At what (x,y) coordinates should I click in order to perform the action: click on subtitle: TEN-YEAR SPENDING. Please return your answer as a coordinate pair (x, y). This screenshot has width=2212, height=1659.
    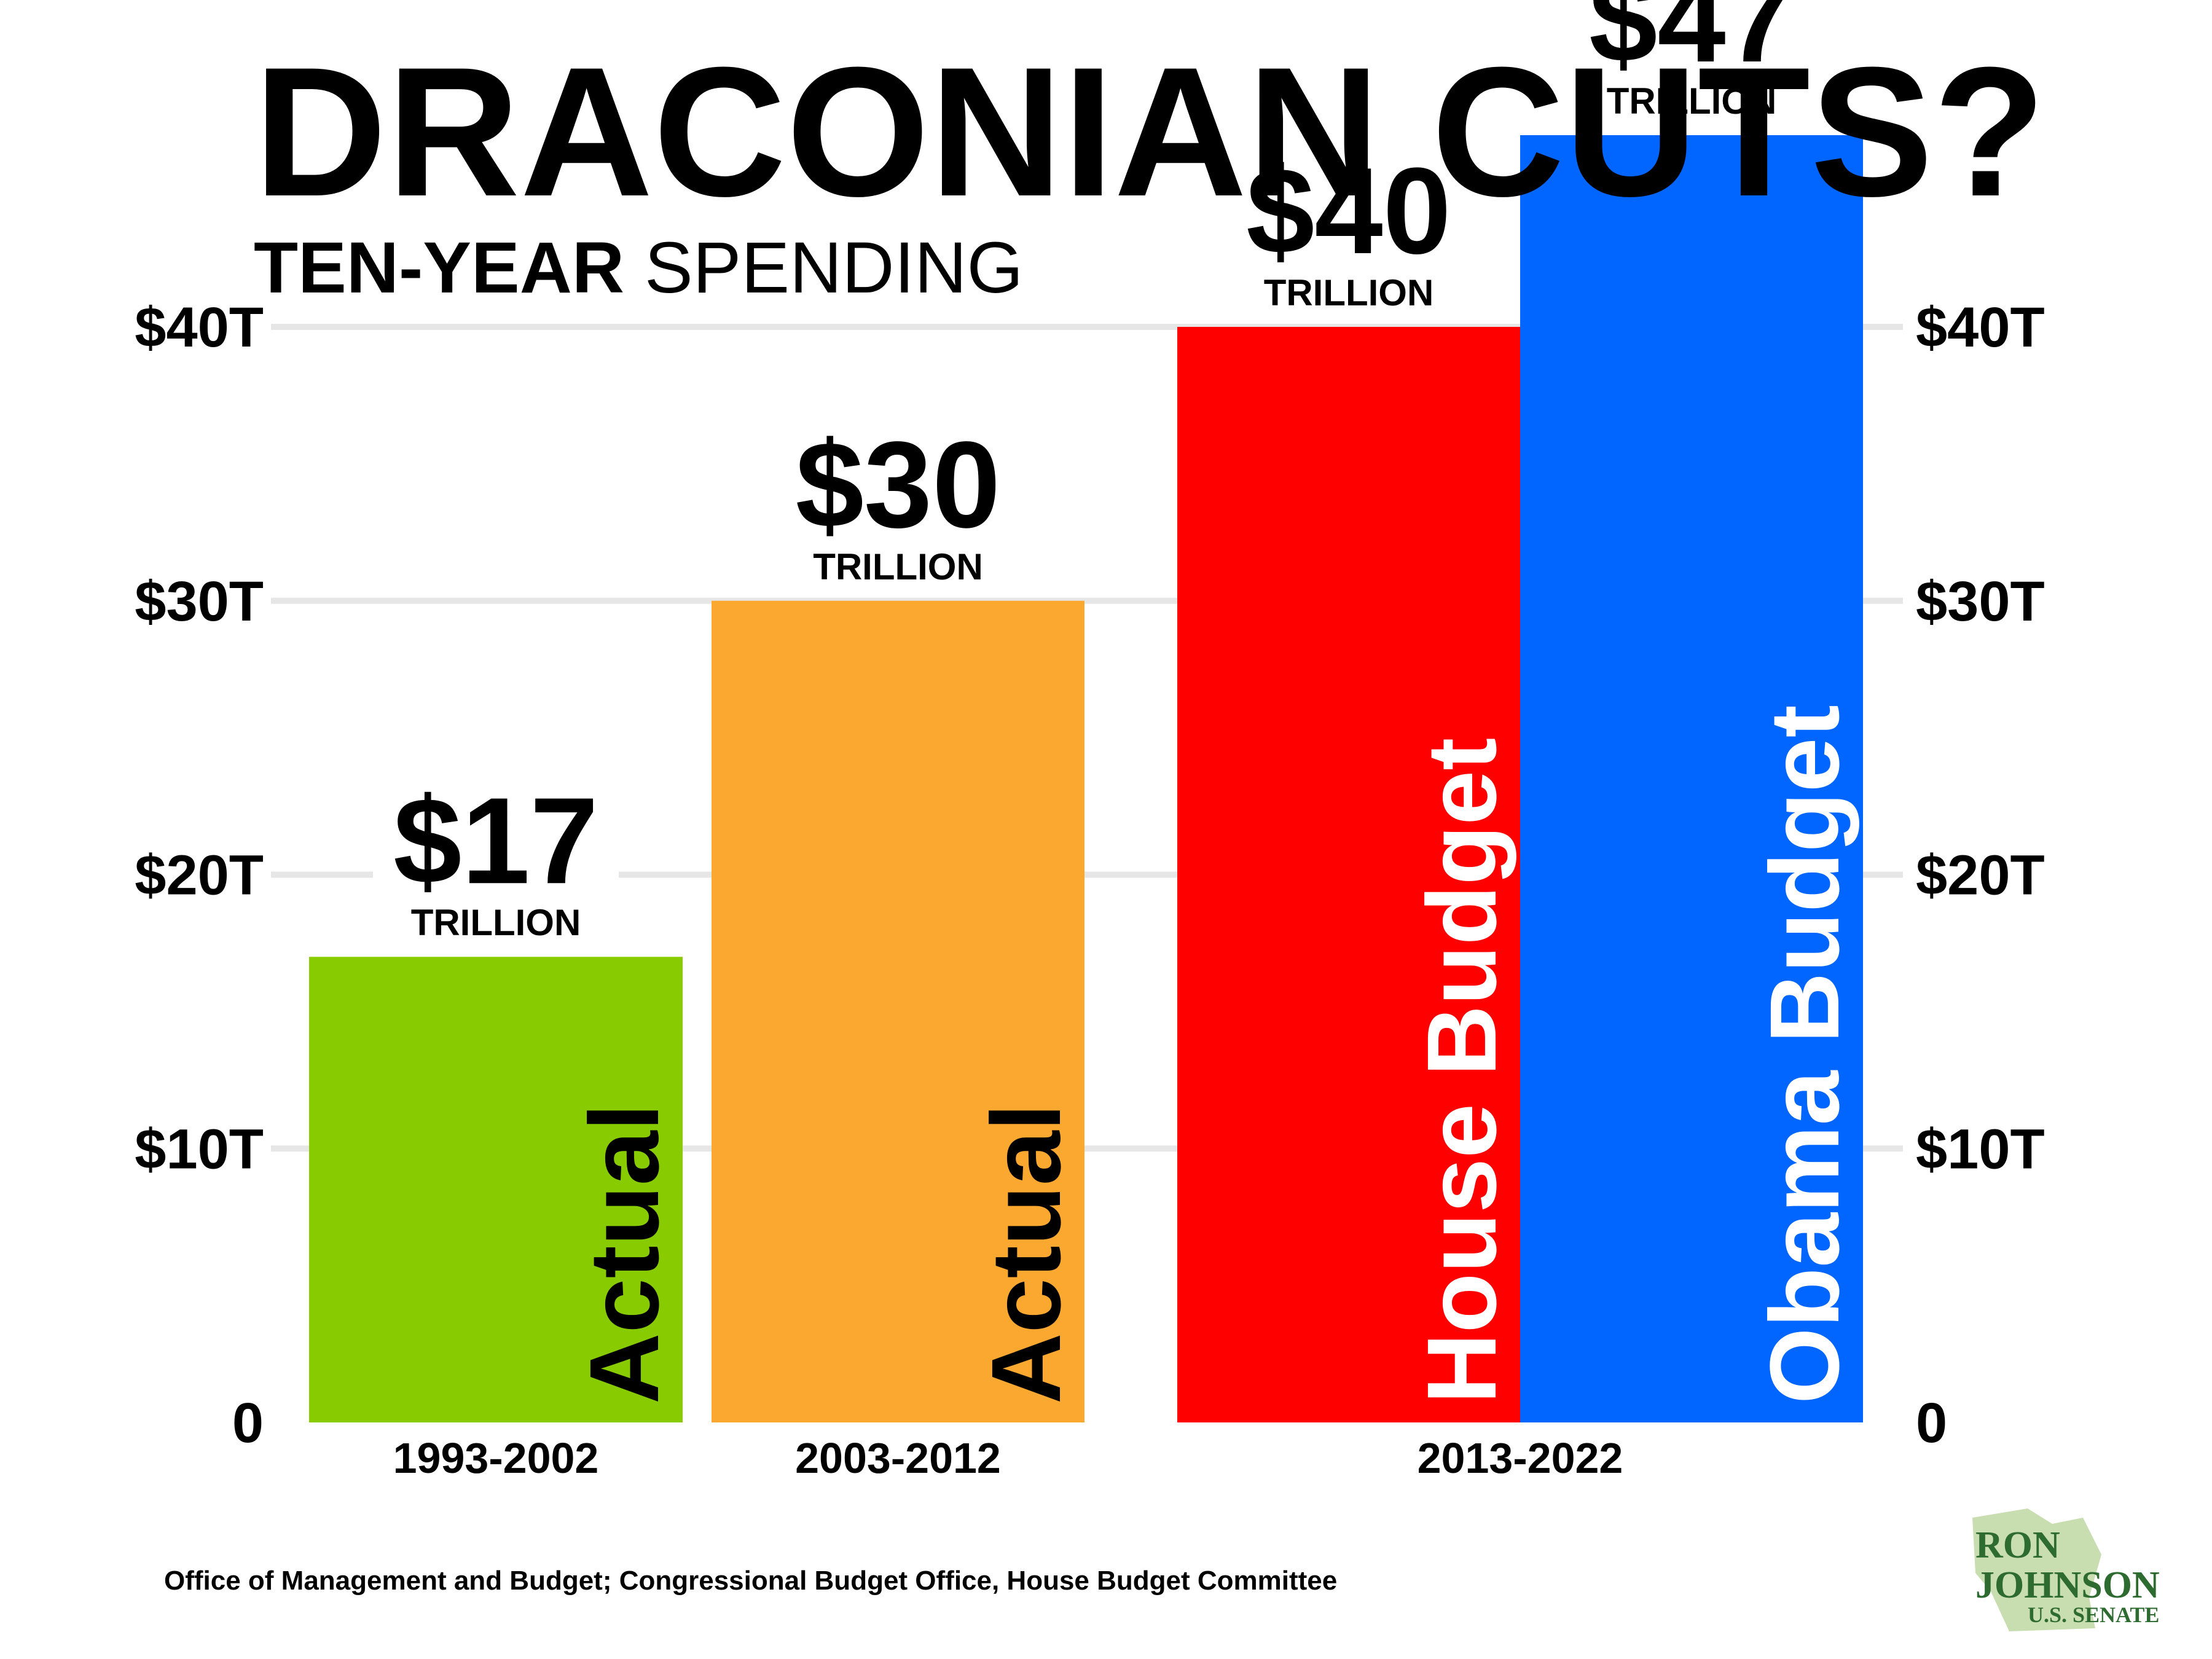
    Looking at the image, I should click on (638, 267).